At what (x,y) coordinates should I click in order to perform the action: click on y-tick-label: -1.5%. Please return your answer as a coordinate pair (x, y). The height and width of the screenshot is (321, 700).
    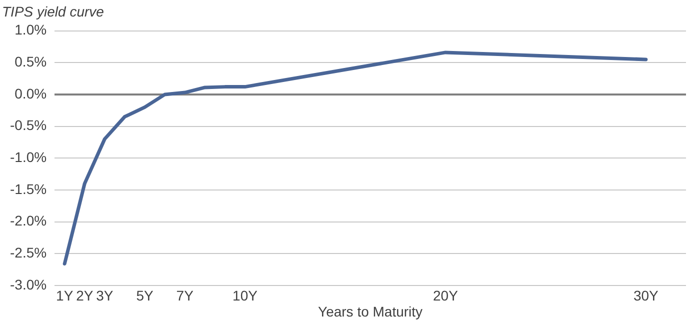
    Looking at the image, I should click on (28, 188).